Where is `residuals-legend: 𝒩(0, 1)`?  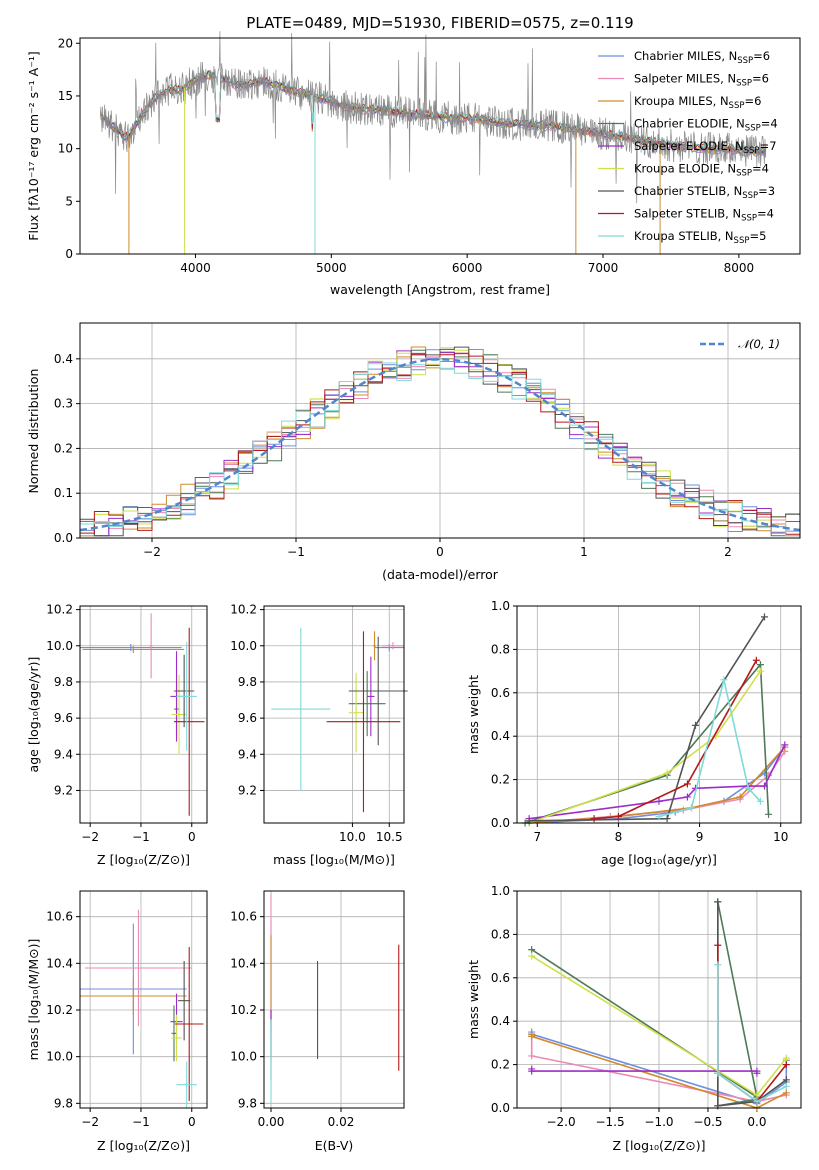
residuals-legend: 𝒩(0, 1) is located at coordinates (740, 344).